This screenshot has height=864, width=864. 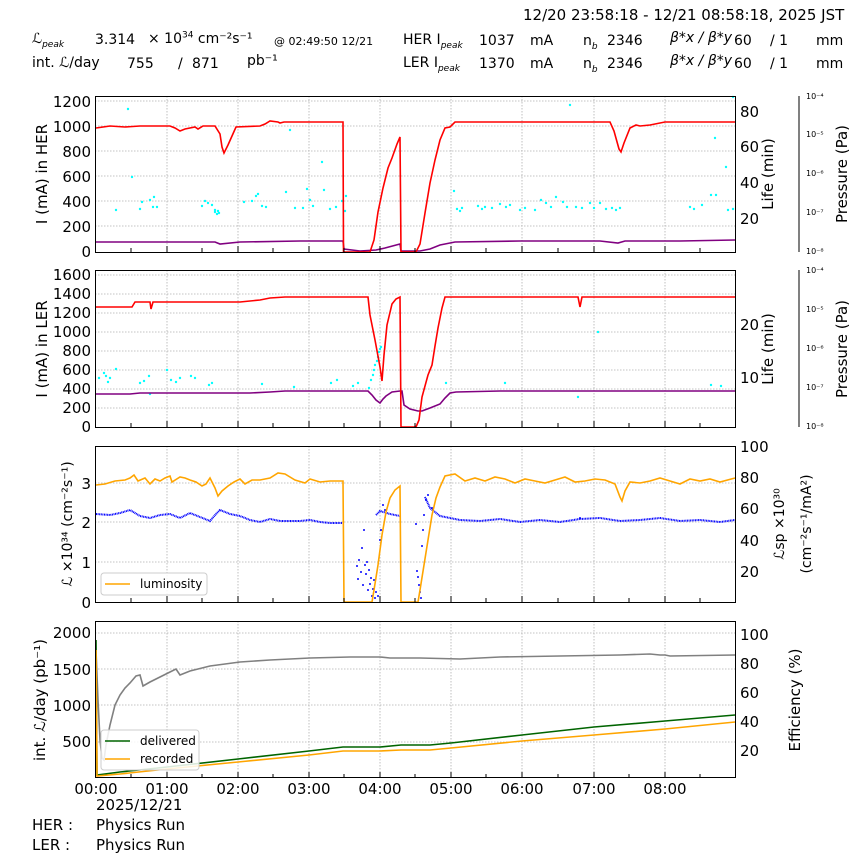 What do you see at coordinates (48, 40) in the screenshot?
I see `peak-lumi-label: ℒpeak` at bounding box center [48, 40].